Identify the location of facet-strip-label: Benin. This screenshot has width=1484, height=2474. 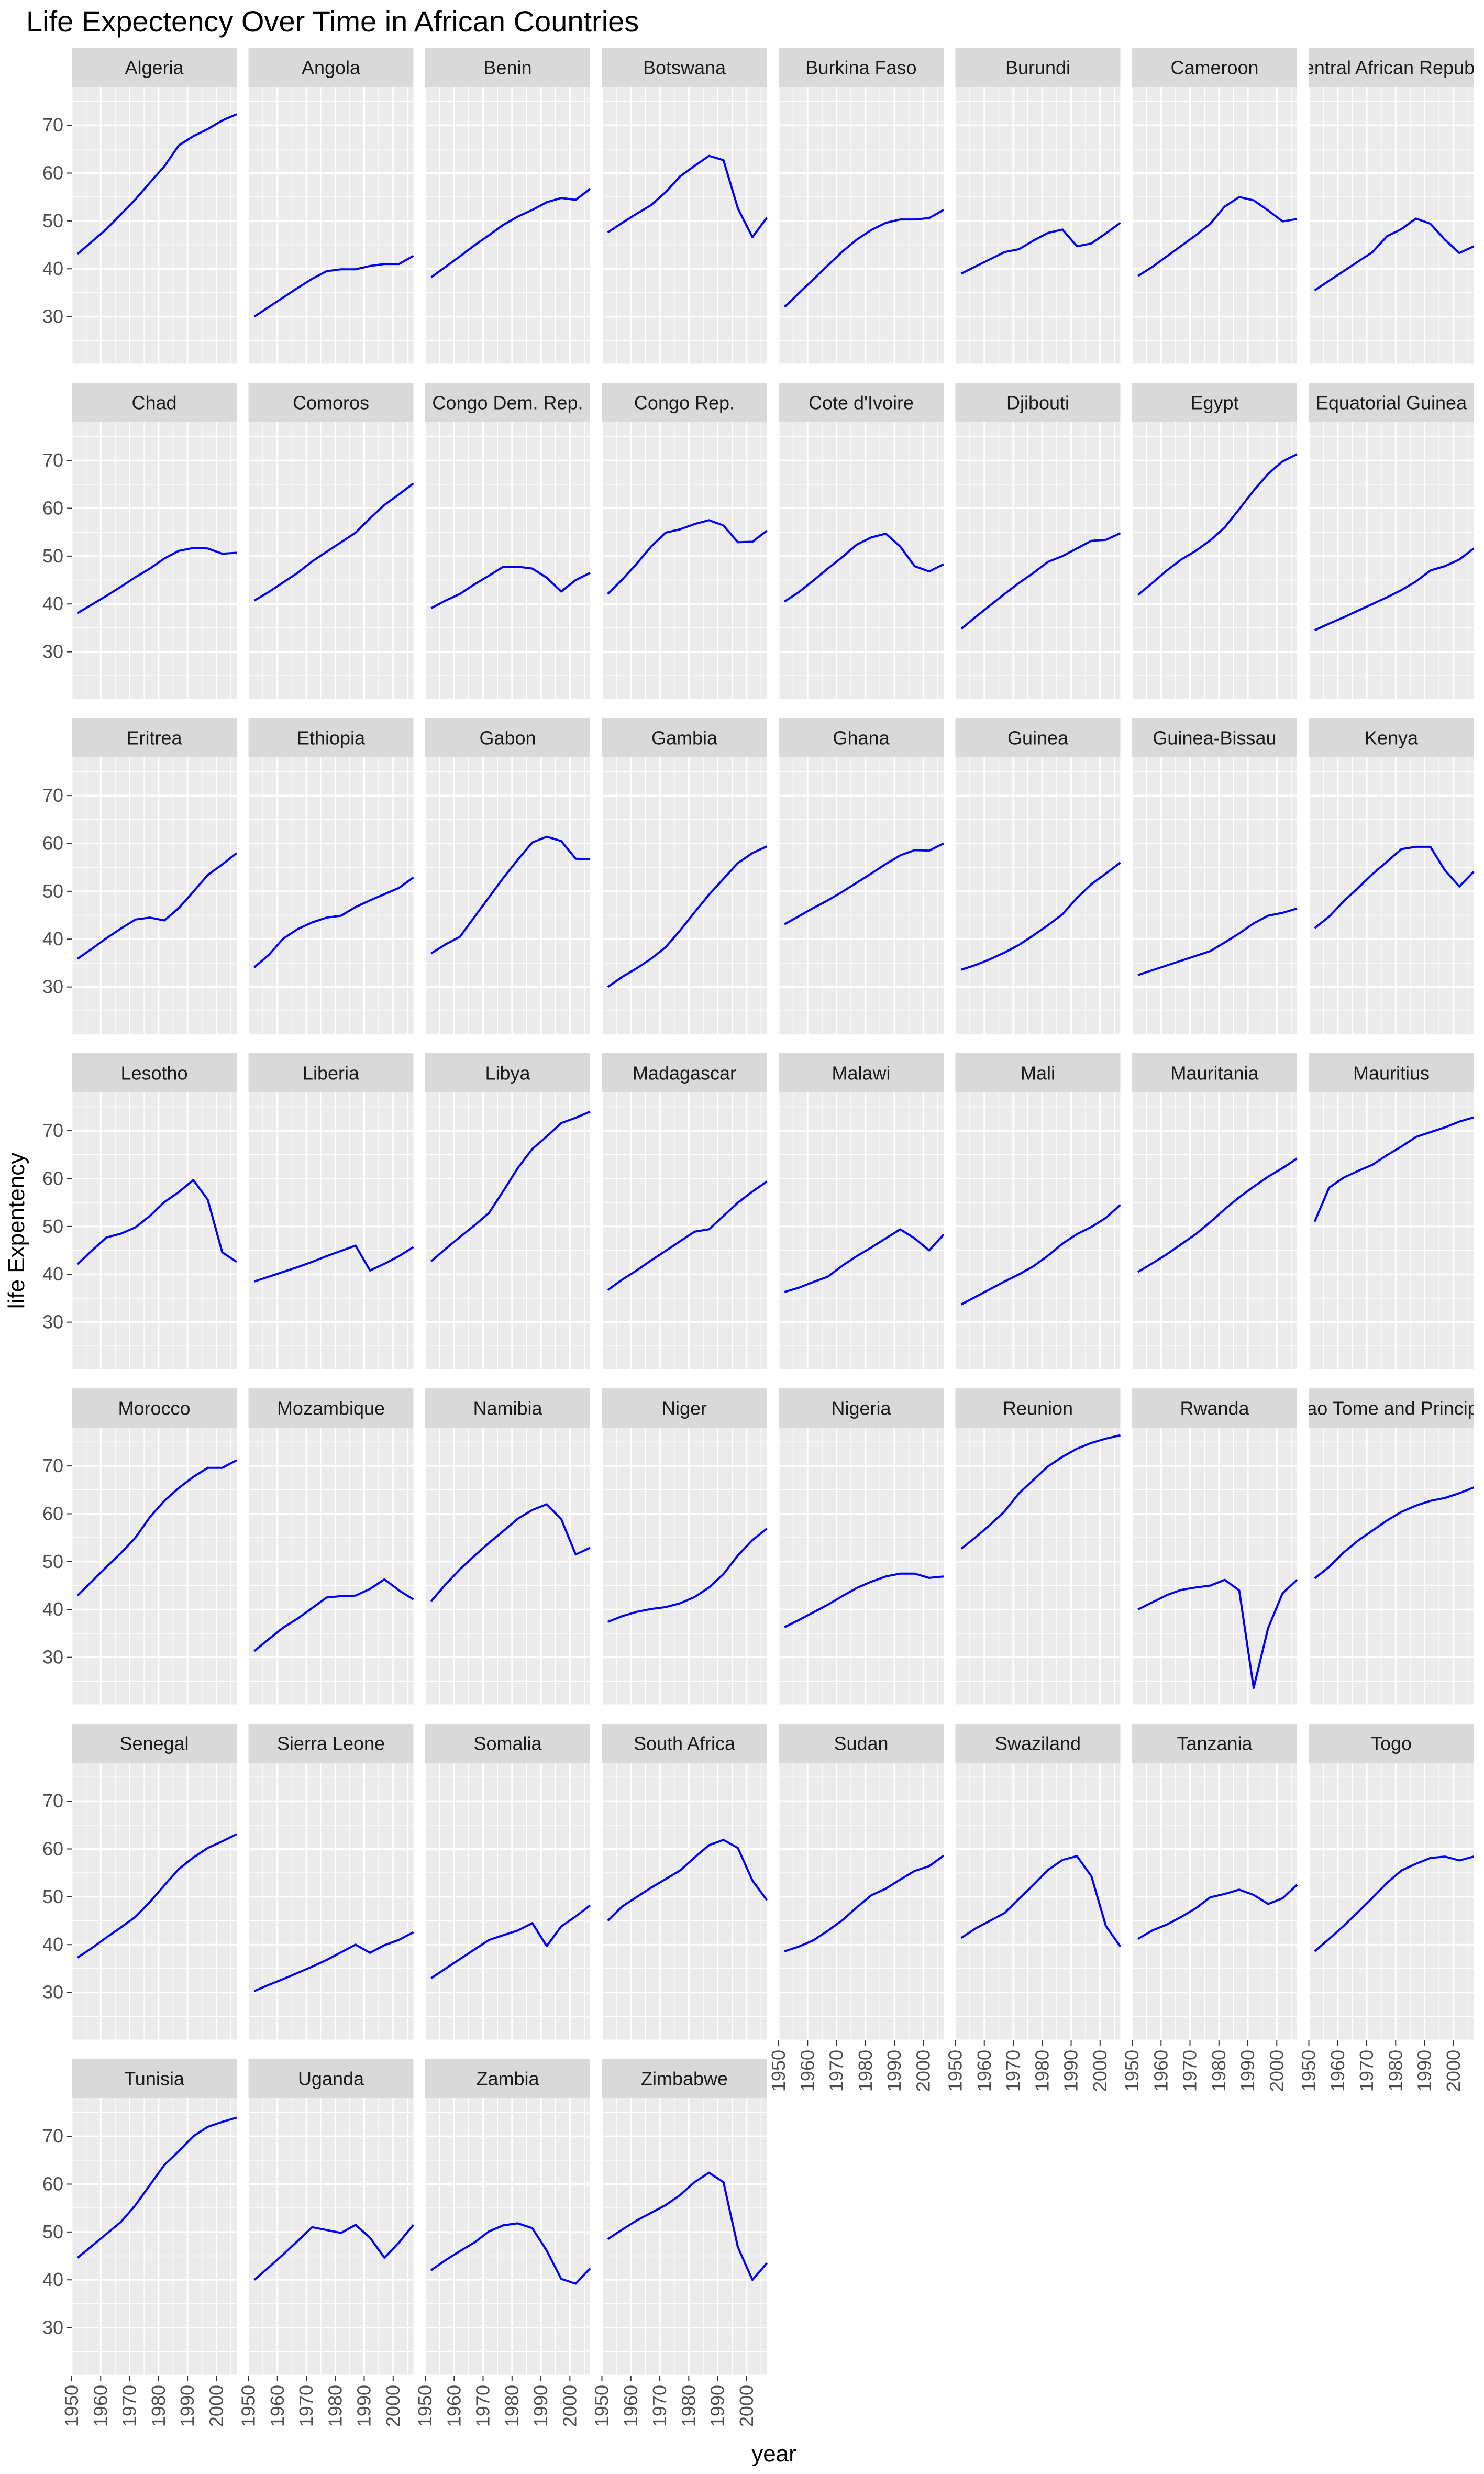
(507, 68).